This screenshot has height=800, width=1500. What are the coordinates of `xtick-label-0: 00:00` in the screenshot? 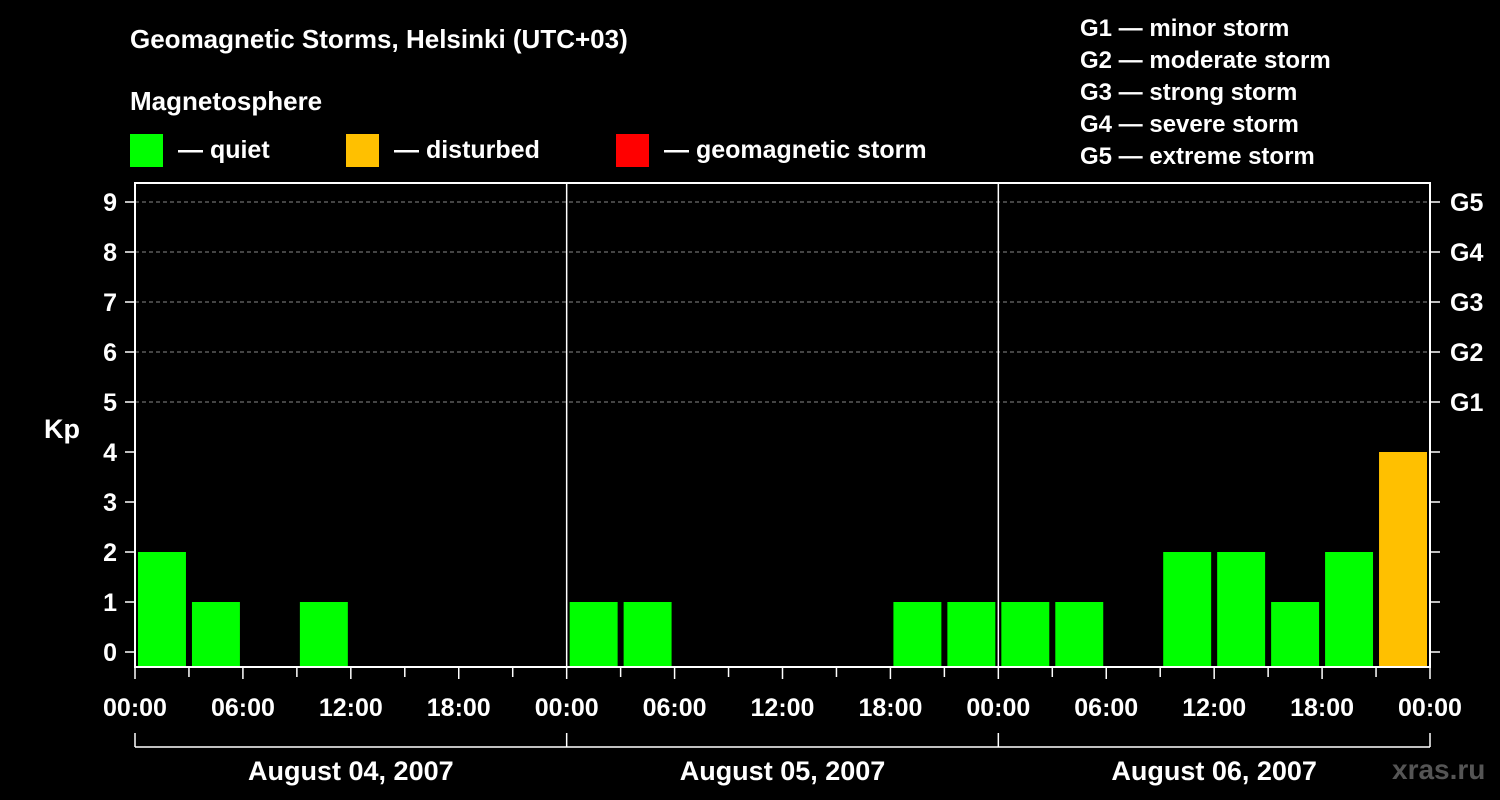 It's located at (135, 708).